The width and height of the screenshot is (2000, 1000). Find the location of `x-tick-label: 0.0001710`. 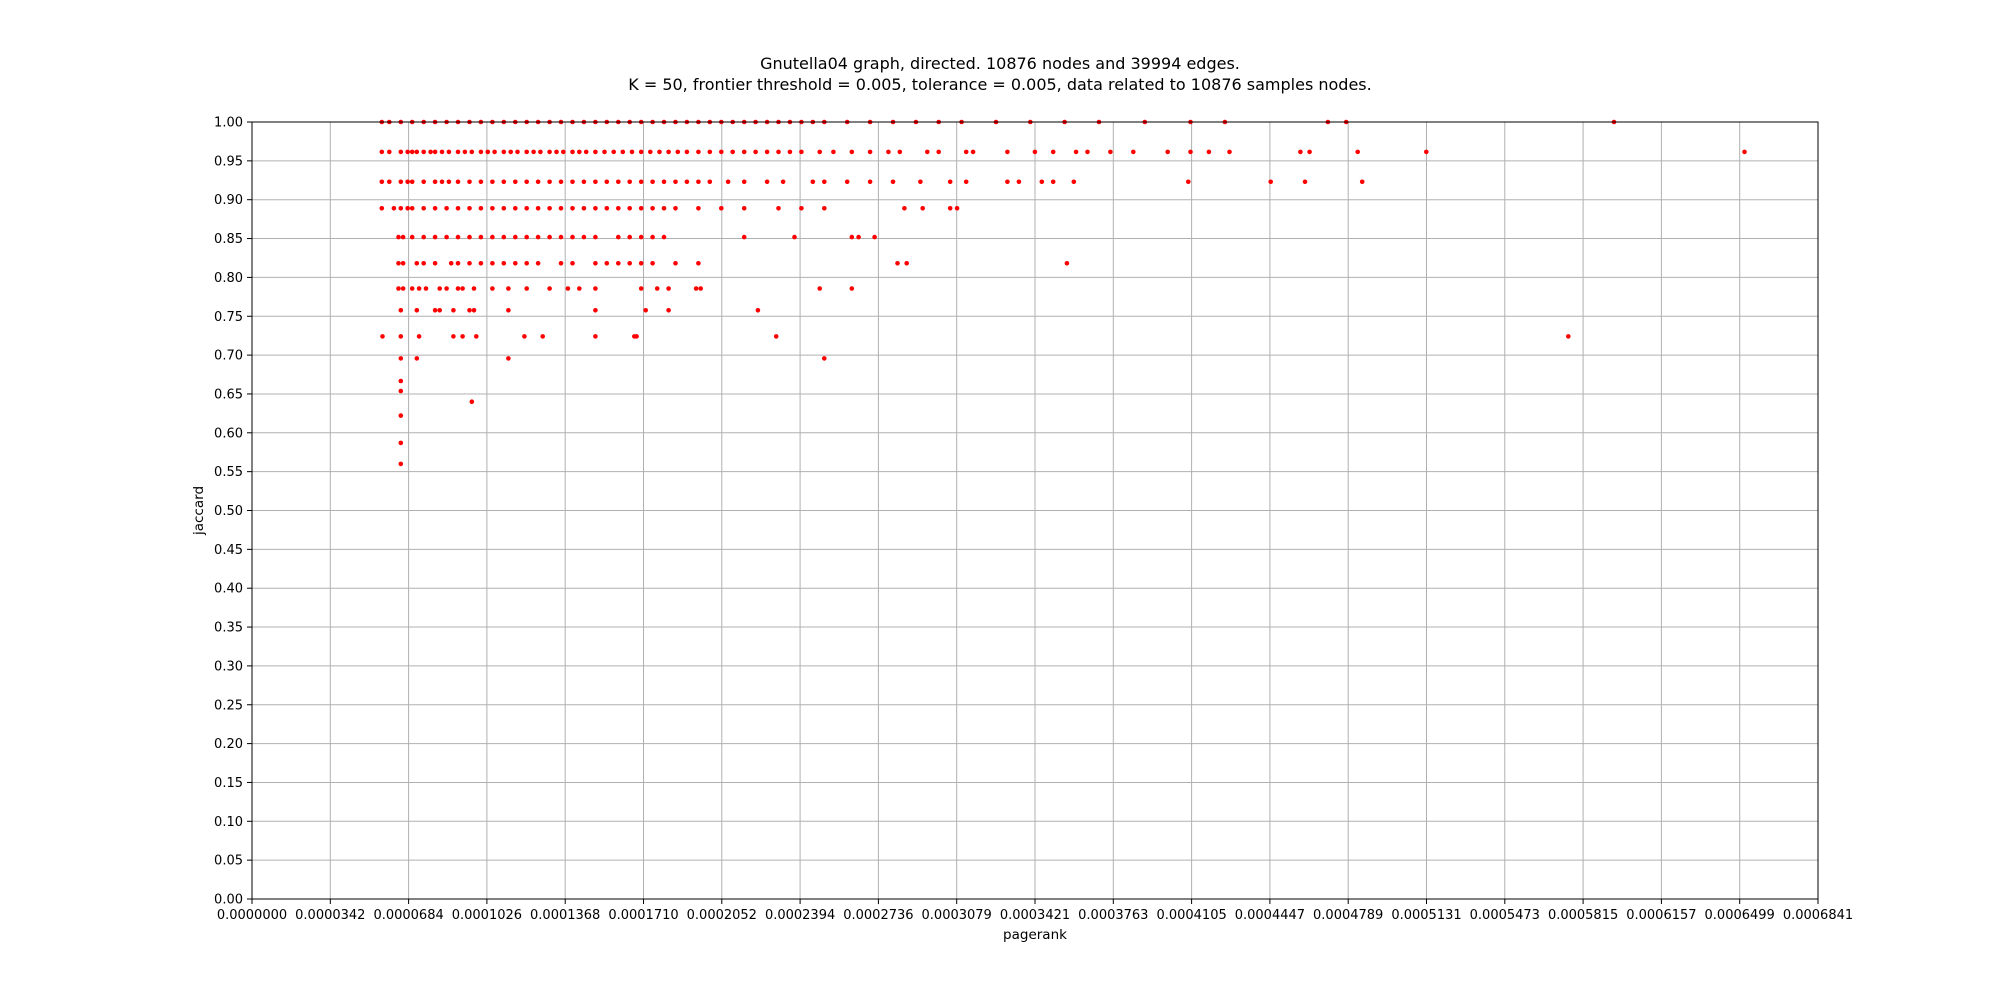

x-tick-label: 0.0001710 is located at coordinates (643, 915).